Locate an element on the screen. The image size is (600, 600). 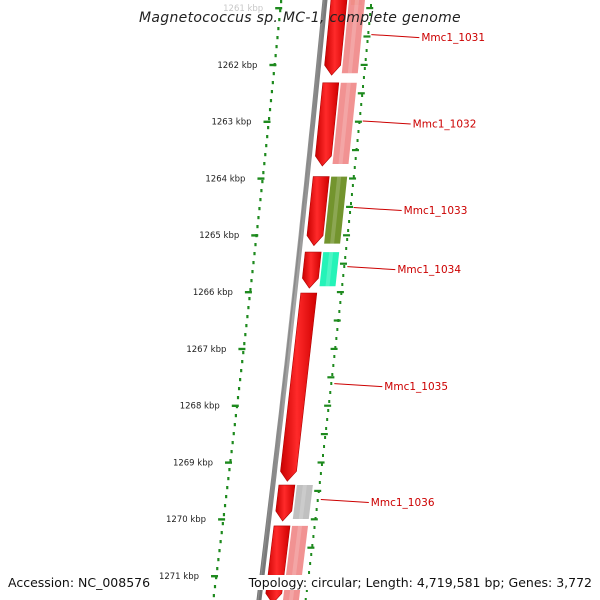
ruler-label: 1265 kbp is located at coordinates (219, 236).